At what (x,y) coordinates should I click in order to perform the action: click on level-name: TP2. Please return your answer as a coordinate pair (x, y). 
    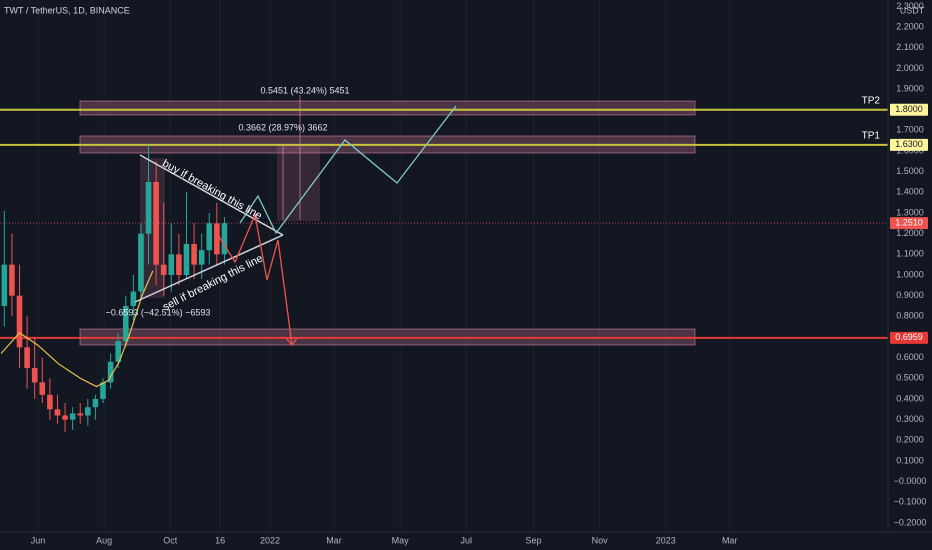
    Looking at the image, I should click on (871, 100).